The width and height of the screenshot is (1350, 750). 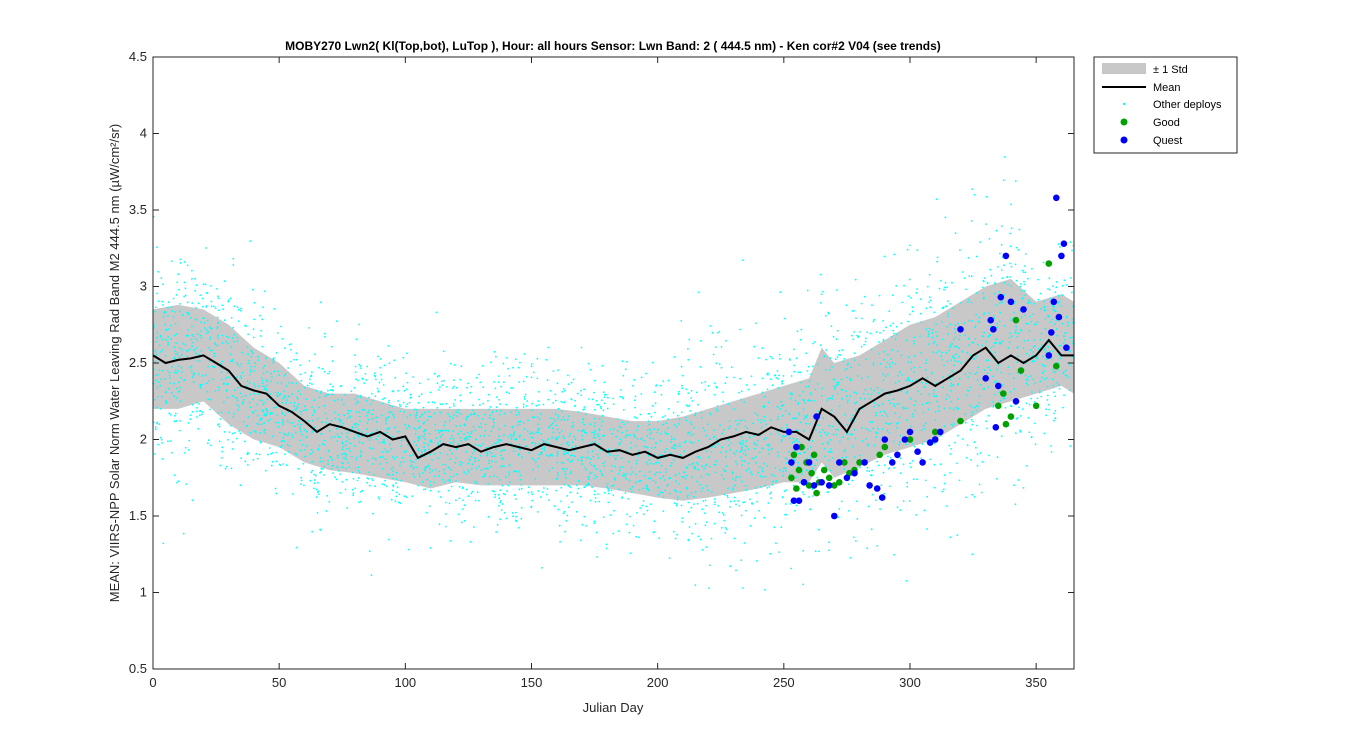 I want to click on y-tick-label: 2, so click(x=143, y=439).